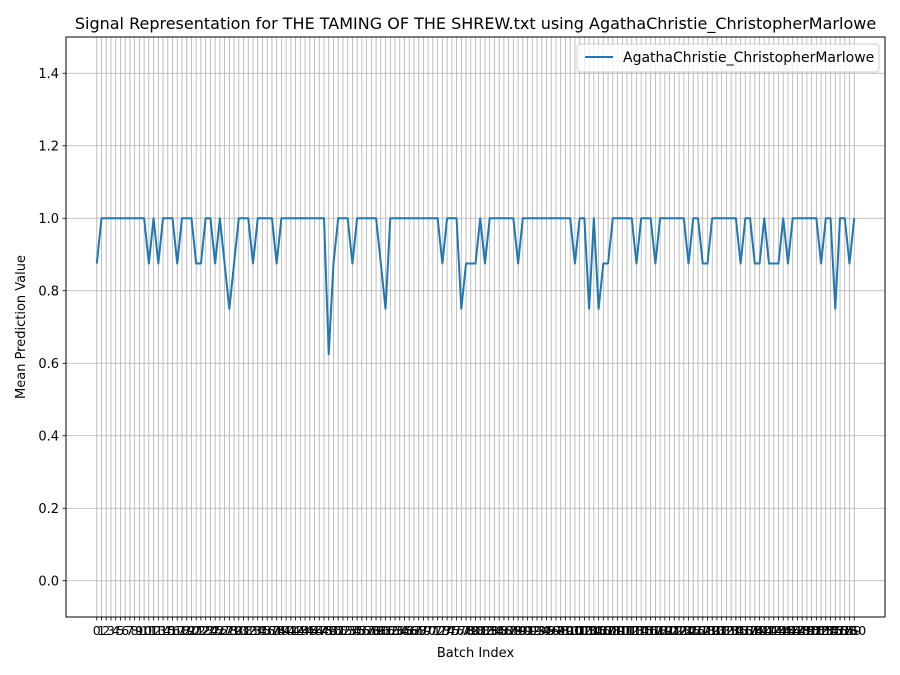 Image resolution: width=900 pixels, height=675 pixels. What do you see at coordinates (641, 630) in the screenshot?
I see `x-tick-label: 115` at bounding box center [641, 630].